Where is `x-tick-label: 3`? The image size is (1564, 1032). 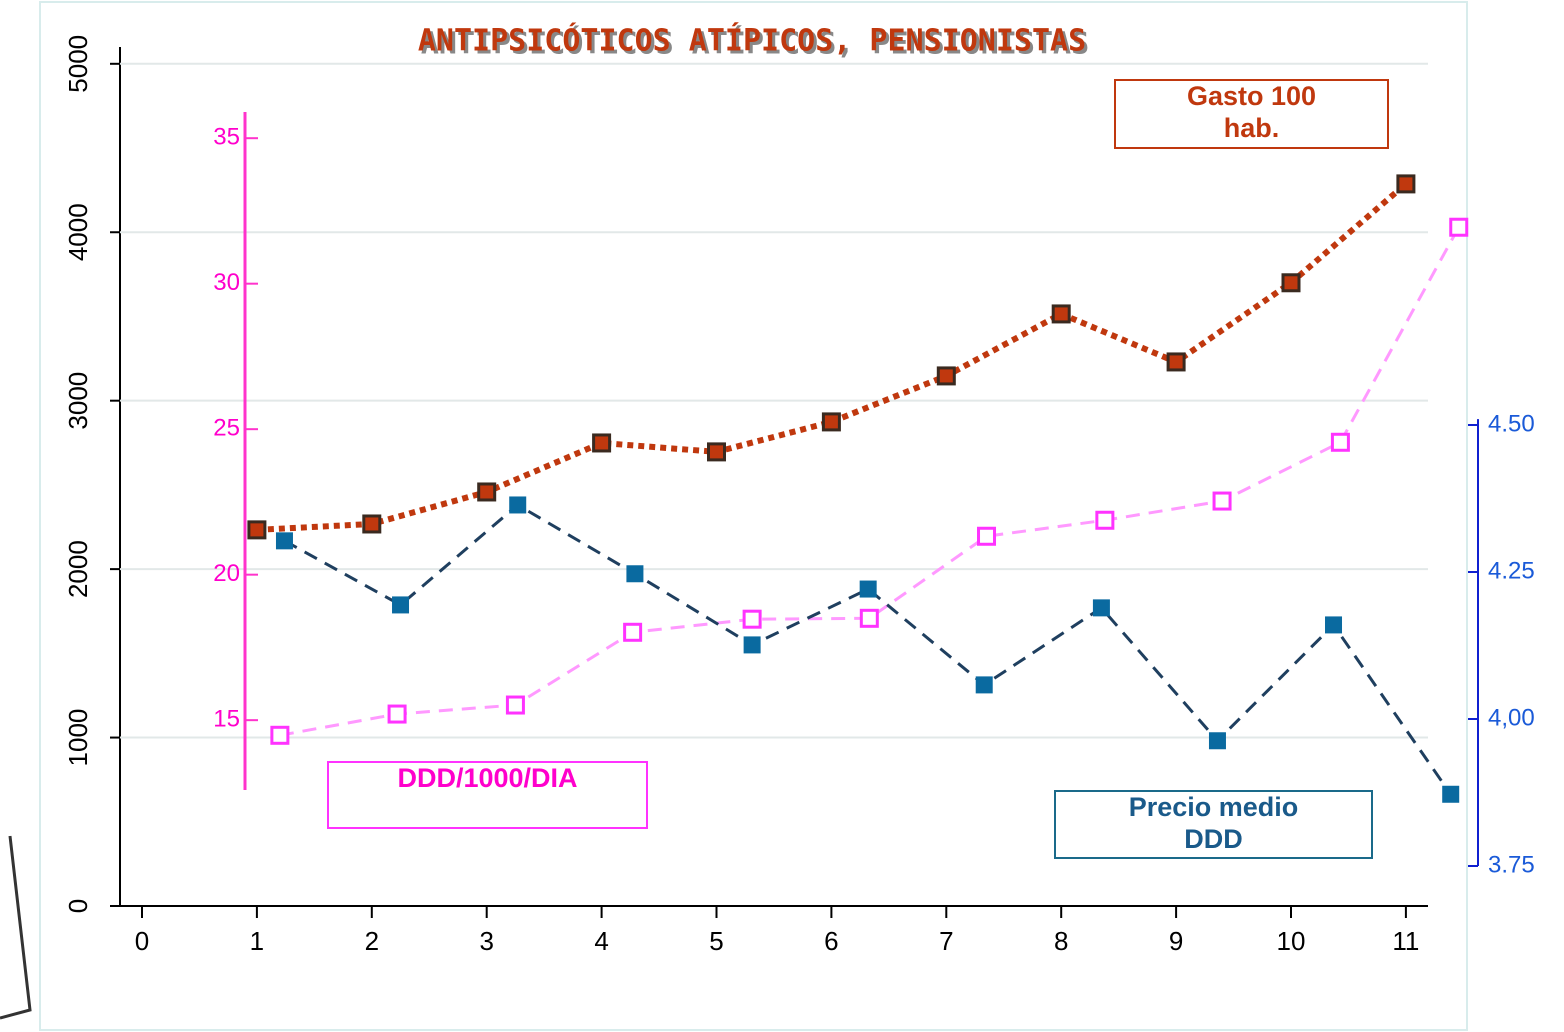
x-tick-label: 3 is located at coordinates (486, 941).